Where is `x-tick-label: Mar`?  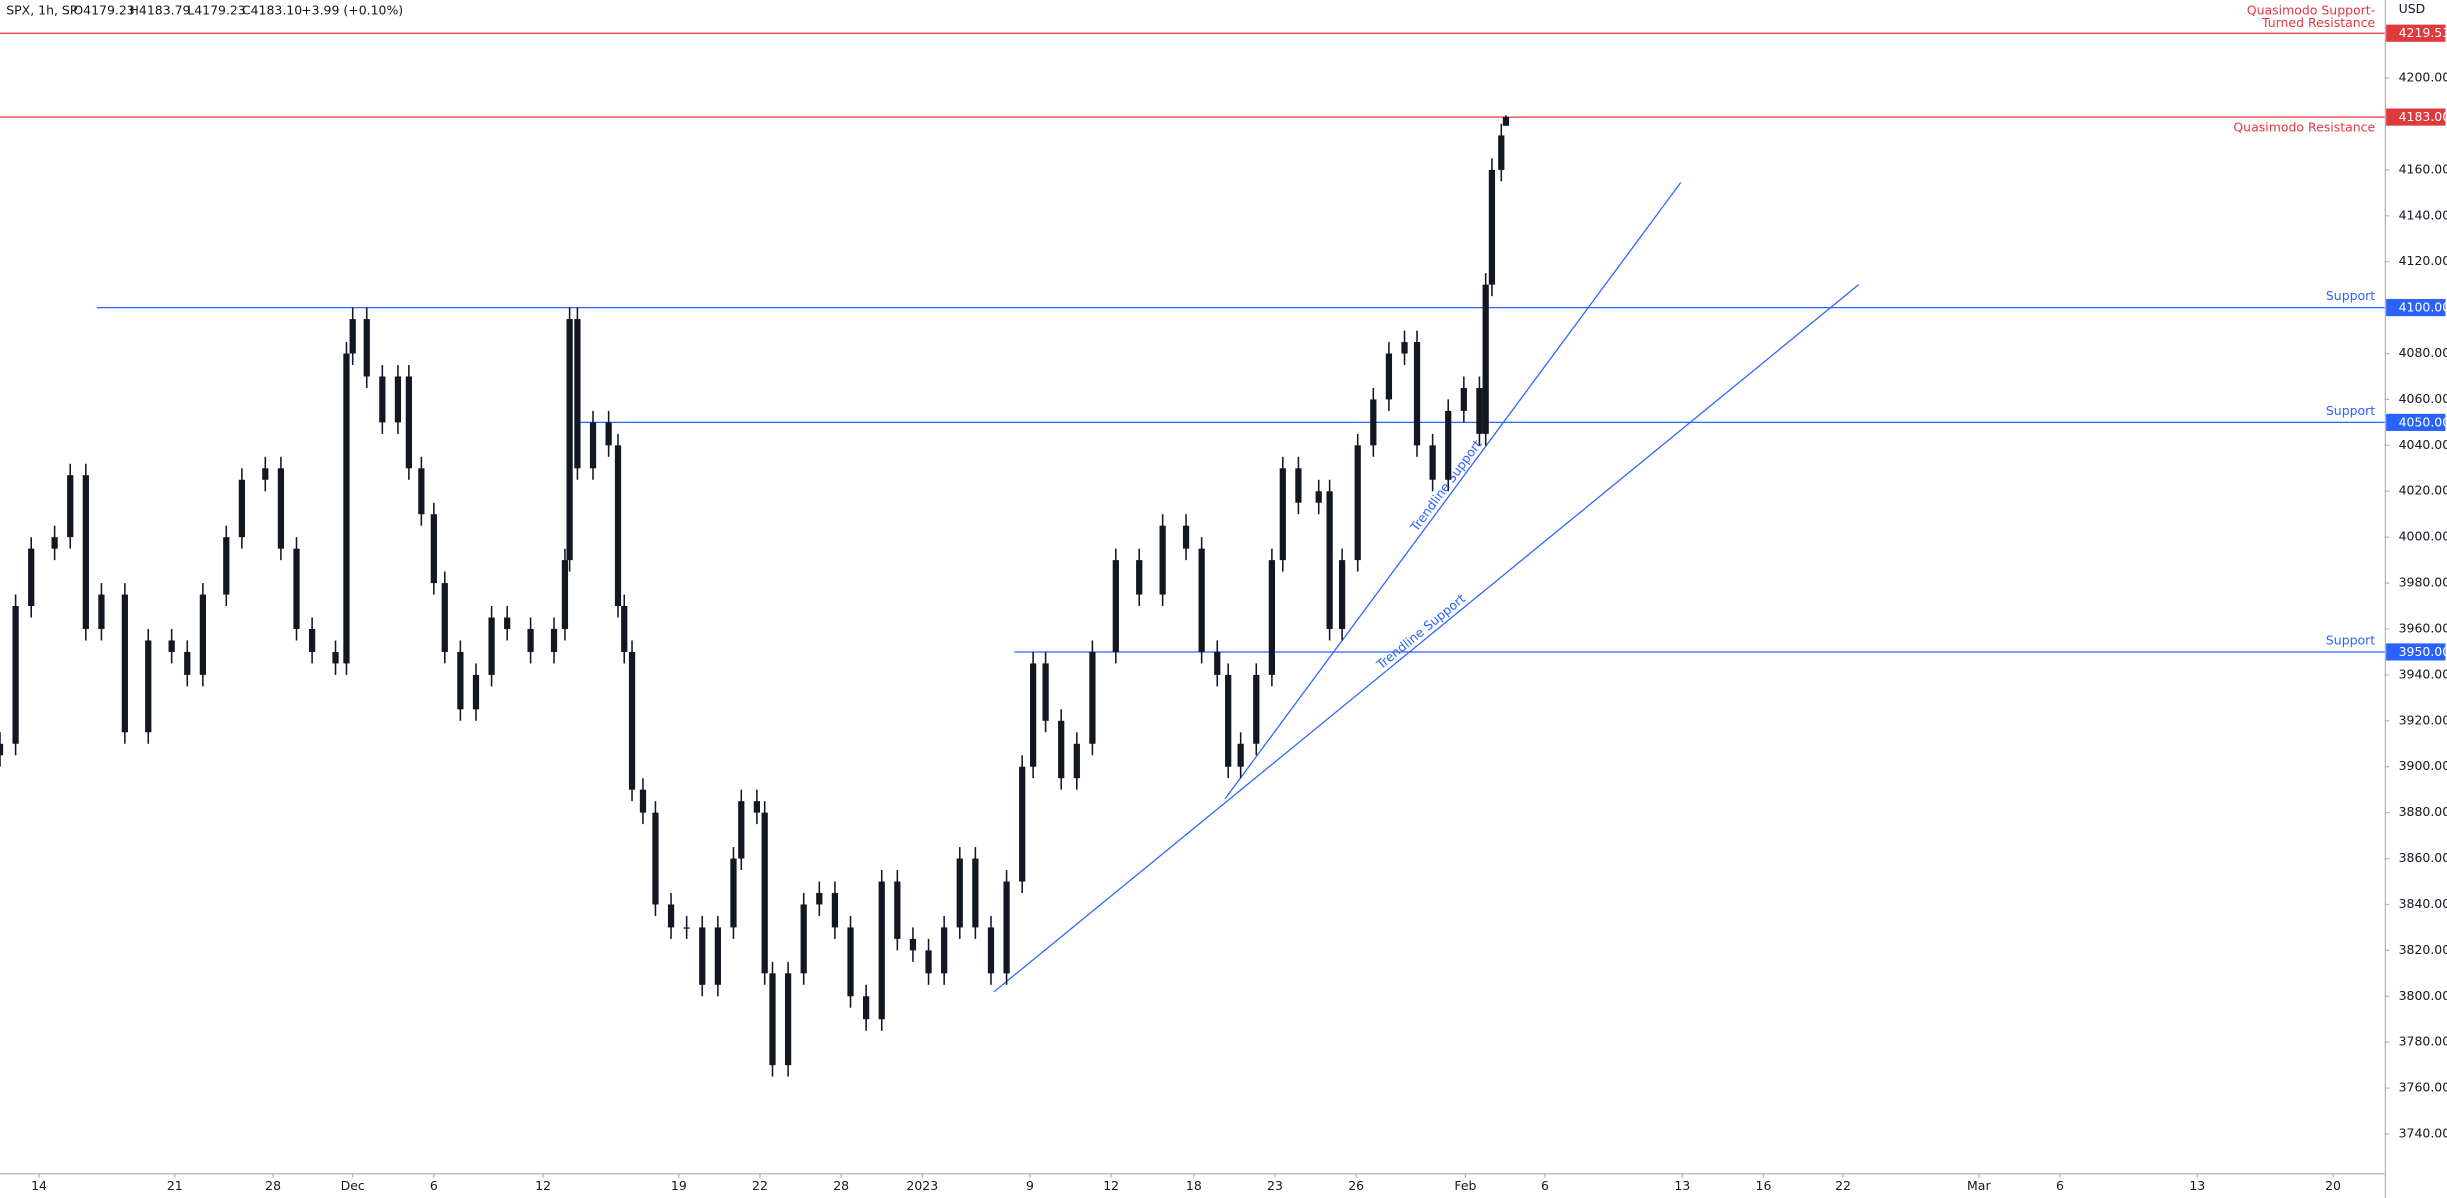 x-tick-label: Mar is located at coordinates (1979, 1185).